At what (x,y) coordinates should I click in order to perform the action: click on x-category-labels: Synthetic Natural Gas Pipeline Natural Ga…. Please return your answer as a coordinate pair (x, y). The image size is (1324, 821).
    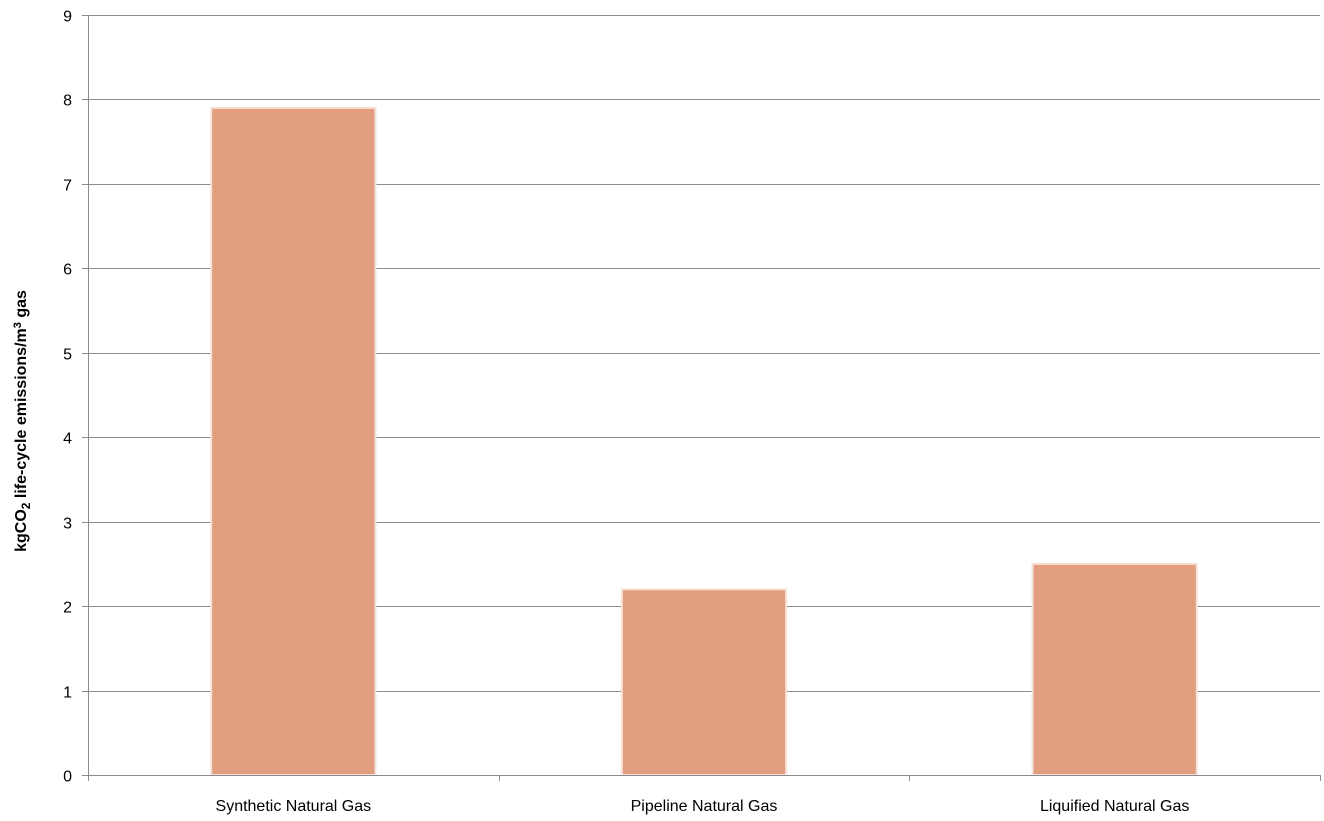
    Looking at the image, I should click on (703, 806).